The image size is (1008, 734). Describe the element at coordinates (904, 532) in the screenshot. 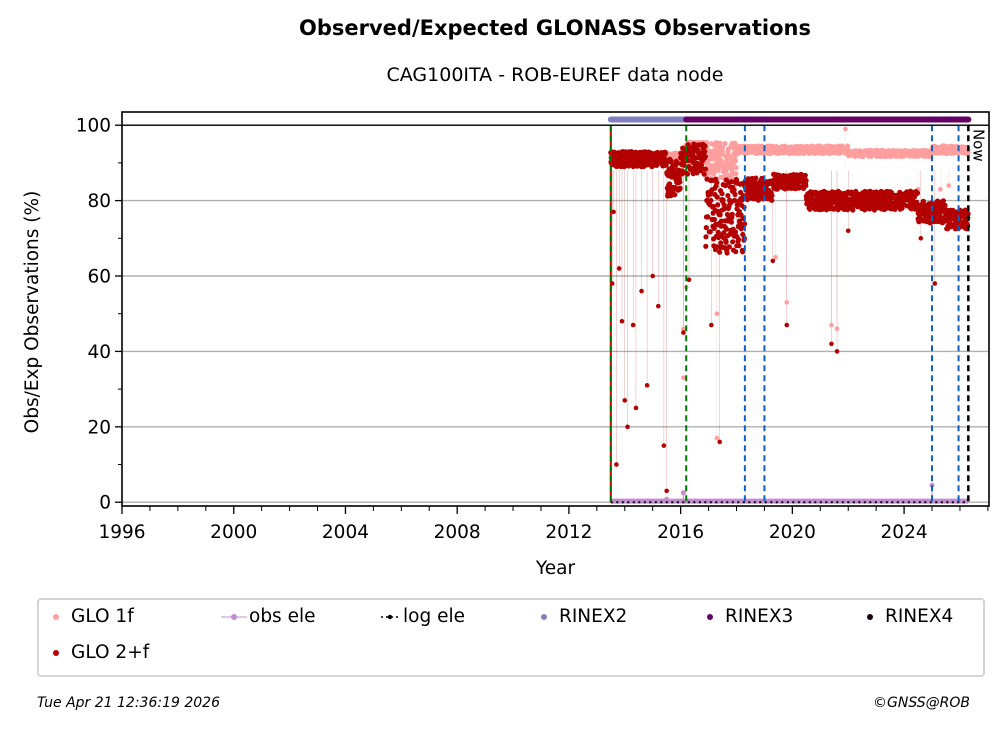

I see `x-tick-label: 2024` at that location.